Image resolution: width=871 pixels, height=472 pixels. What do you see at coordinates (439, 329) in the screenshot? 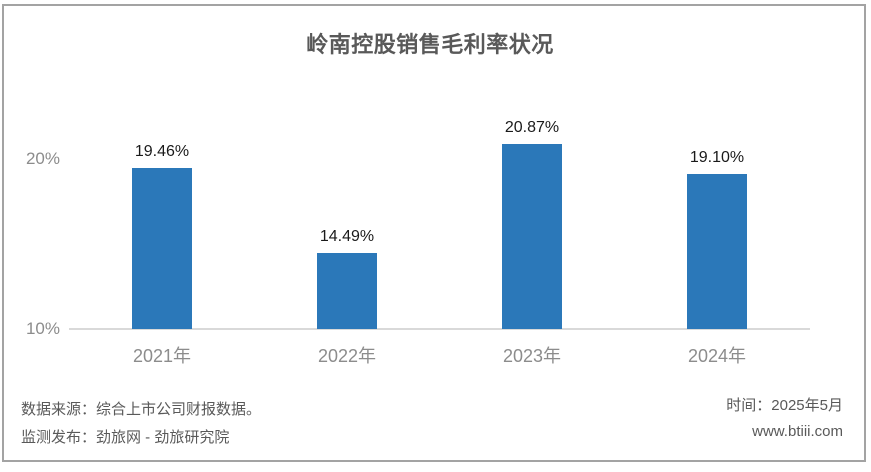
I see `x-axis-line` at bounding box center [439, 329].